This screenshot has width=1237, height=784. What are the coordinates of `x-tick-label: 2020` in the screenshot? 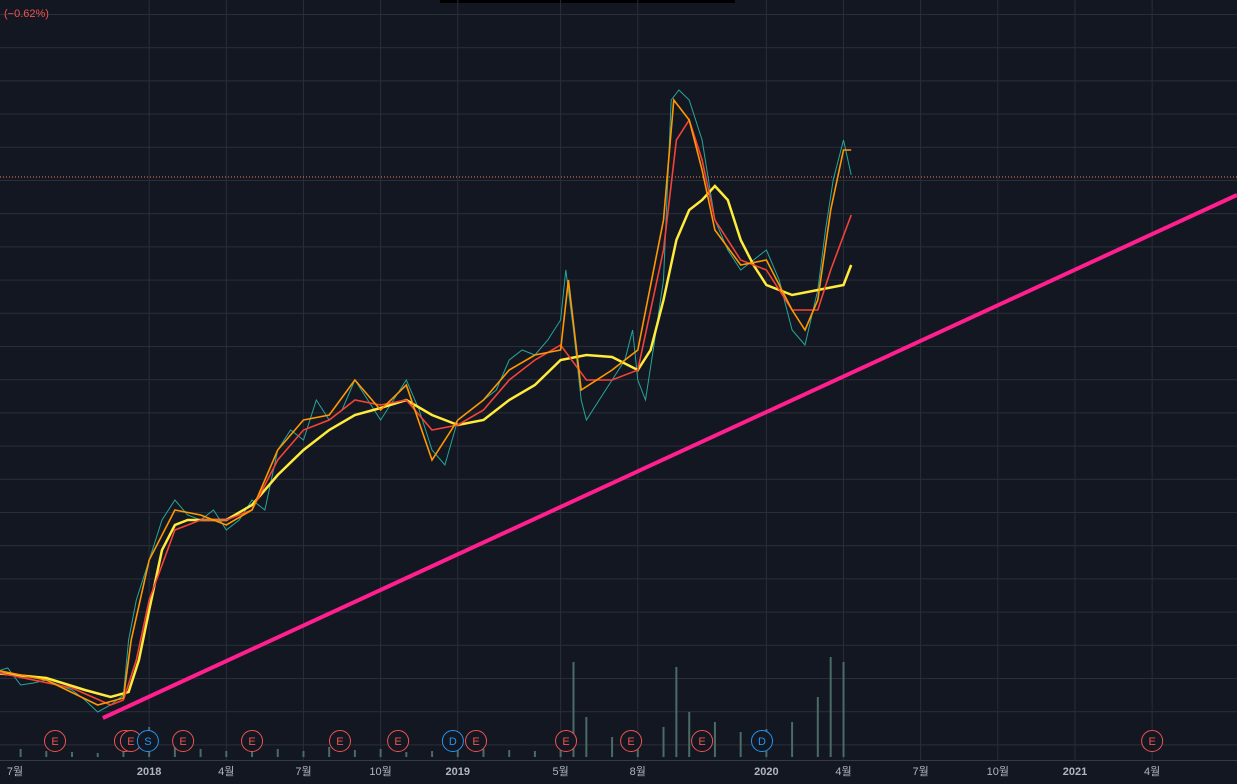 It's located at (766, 772).